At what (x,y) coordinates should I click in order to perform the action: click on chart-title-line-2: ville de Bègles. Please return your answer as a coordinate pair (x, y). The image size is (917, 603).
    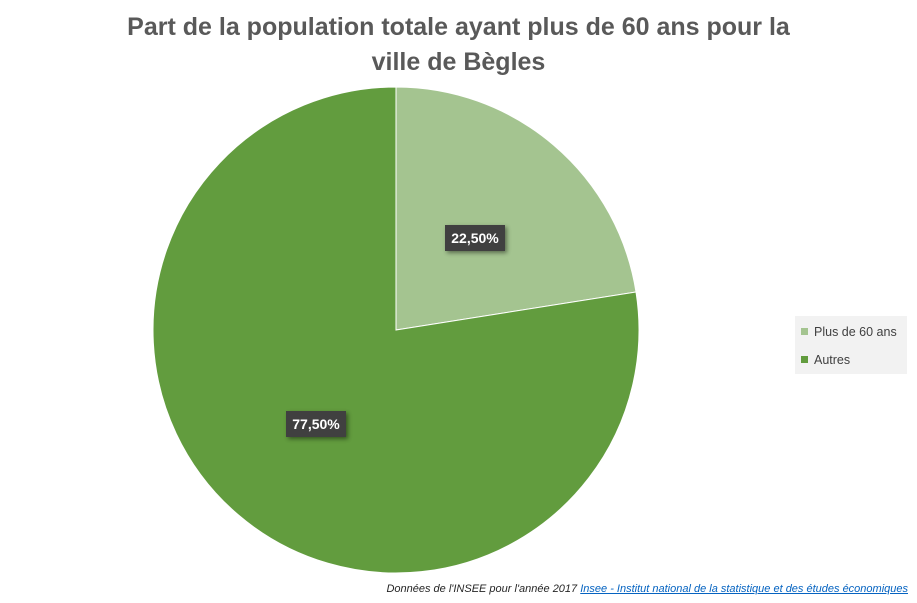
    Looking at the image, I should click on (458, 62).